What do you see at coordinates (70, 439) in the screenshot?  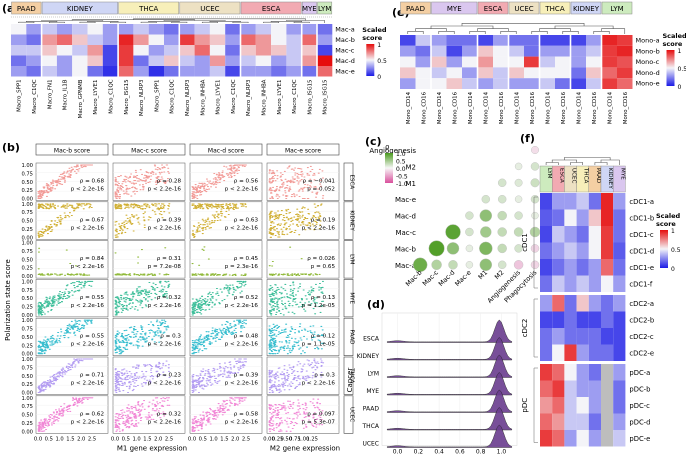 I see `x-tick-label: 1.5` at bounding box center [70, 439].